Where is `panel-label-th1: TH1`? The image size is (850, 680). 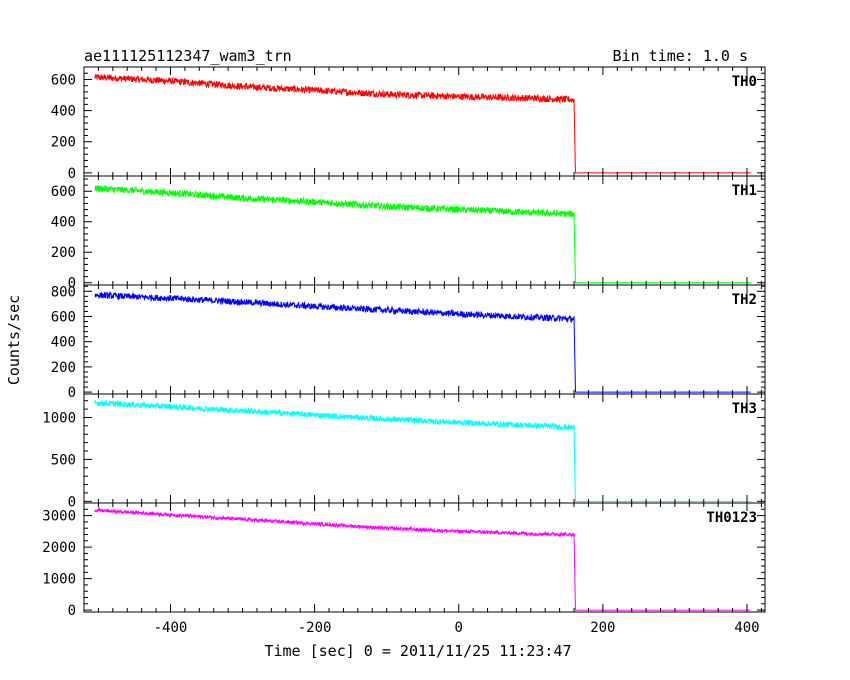 panel-label-th1: TH1 is located at coordinates (744, 191).